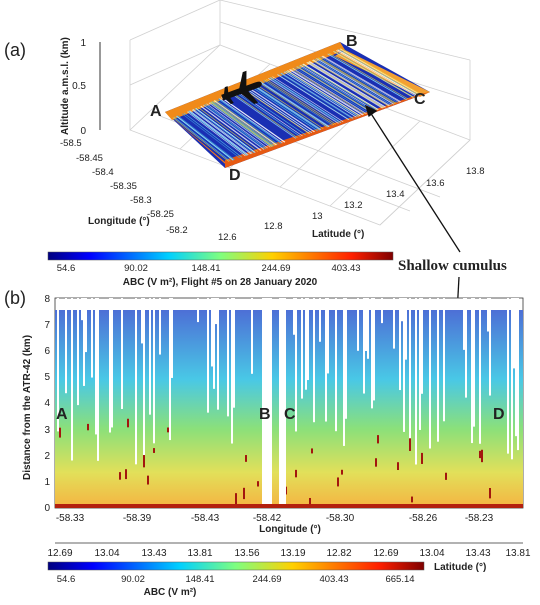 This screenshot has width=540, height=605. I want to click on colorbar-b-ticks: 54.6 90.02 148.41 244.69 403.43 665.14, so click(236, 579).